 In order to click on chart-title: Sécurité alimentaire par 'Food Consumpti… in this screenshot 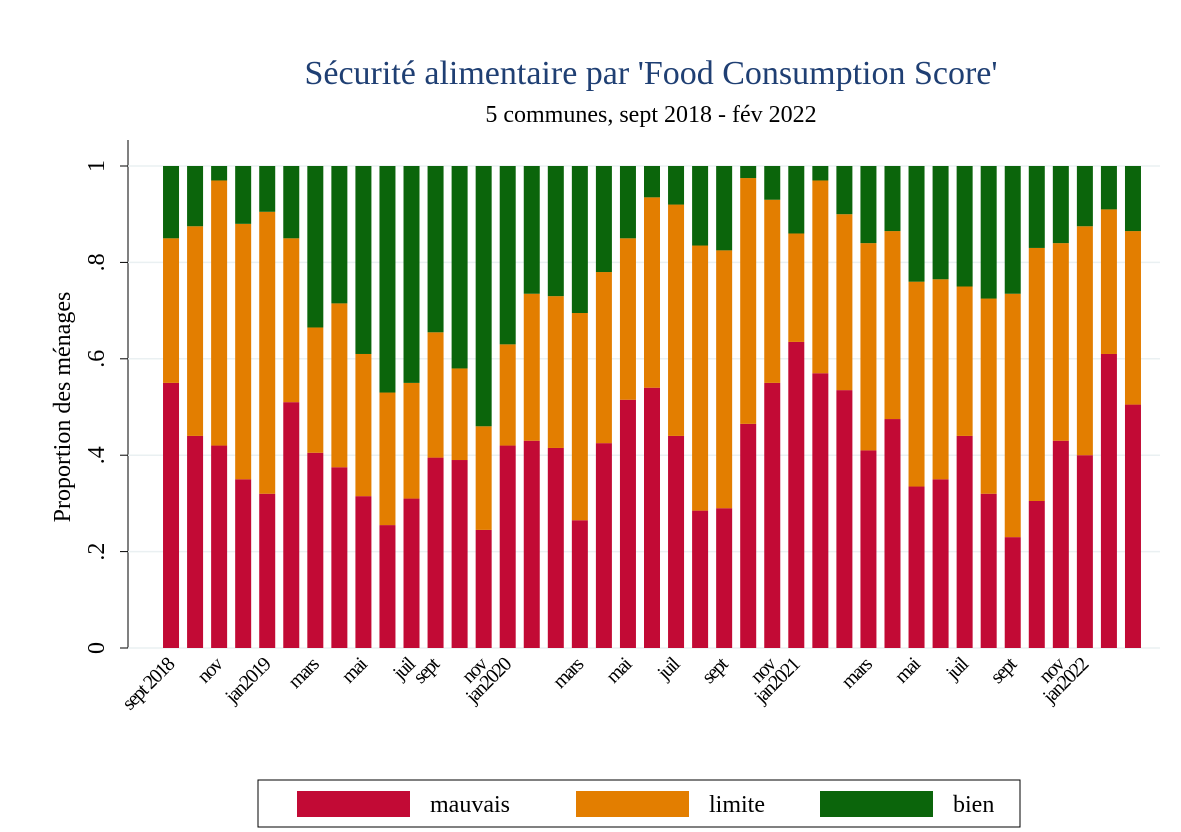, I will do `click(650, 73)`.